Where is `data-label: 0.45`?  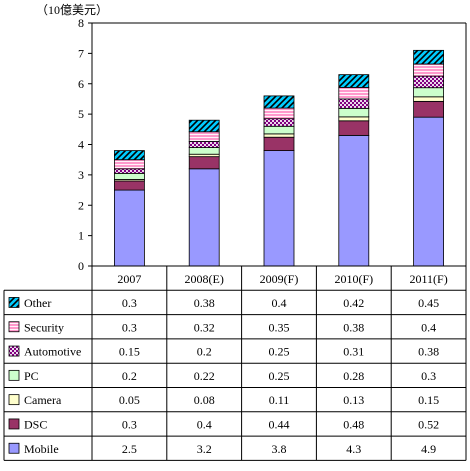
data-label: 0.45 is located at coordinates (428, 303).